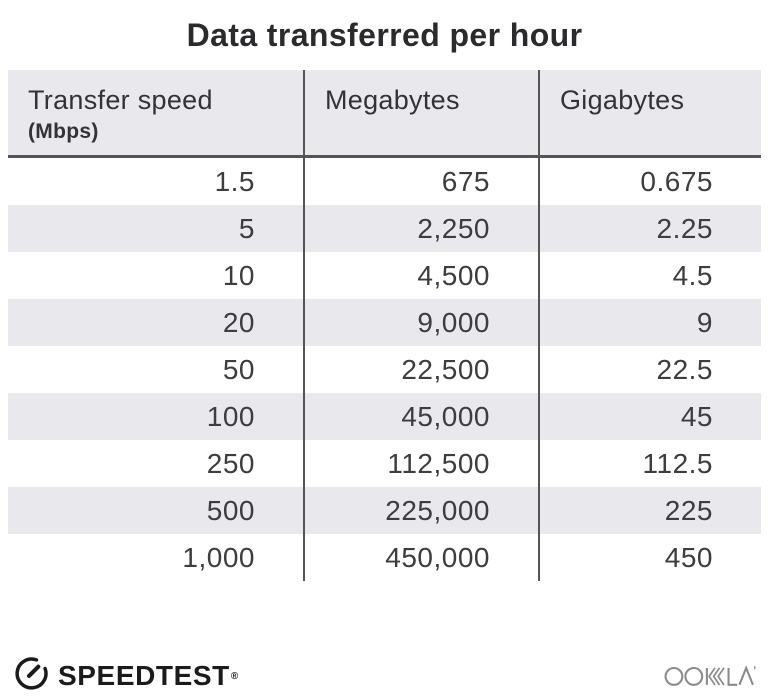  Describe the element at coordinates (649, 557) in the screenshot. I see `cell-gigabytes: 450` at that location.